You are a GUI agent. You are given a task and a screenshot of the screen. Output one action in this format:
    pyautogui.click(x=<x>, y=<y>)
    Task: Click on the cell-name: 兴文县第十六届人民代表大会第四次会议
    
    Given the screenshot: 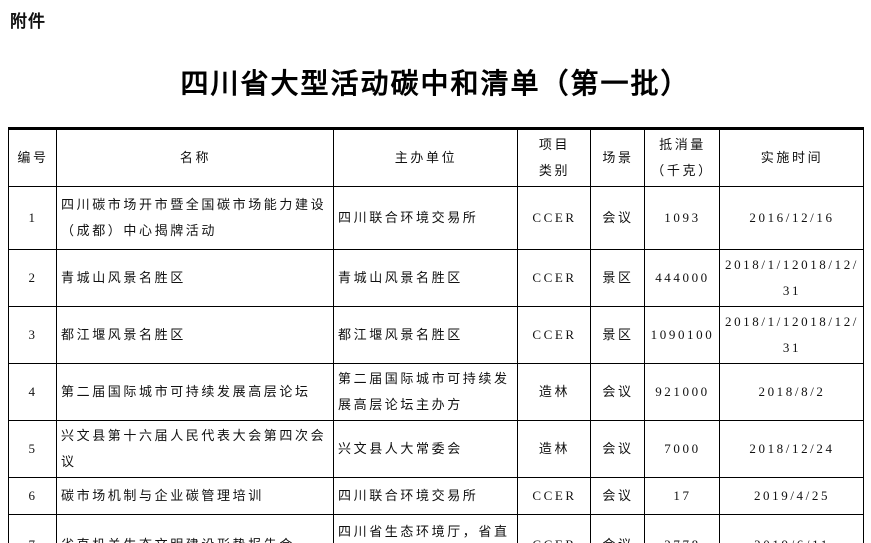 What is the action you would take?
    pyautogui.click(x=195, y=449)
    